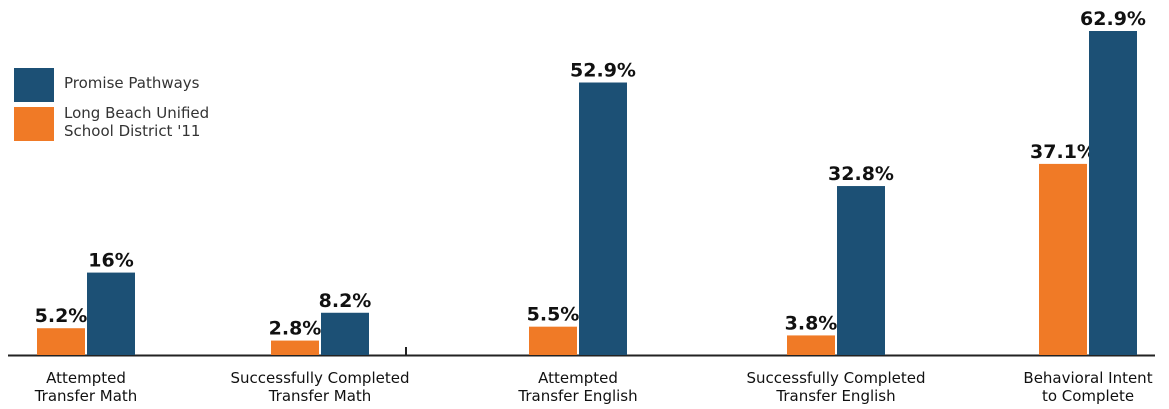 This screenshot has height=409, width=1169. I want to click on data-label-lbusd-2: 5.5%, so click(553, 315).